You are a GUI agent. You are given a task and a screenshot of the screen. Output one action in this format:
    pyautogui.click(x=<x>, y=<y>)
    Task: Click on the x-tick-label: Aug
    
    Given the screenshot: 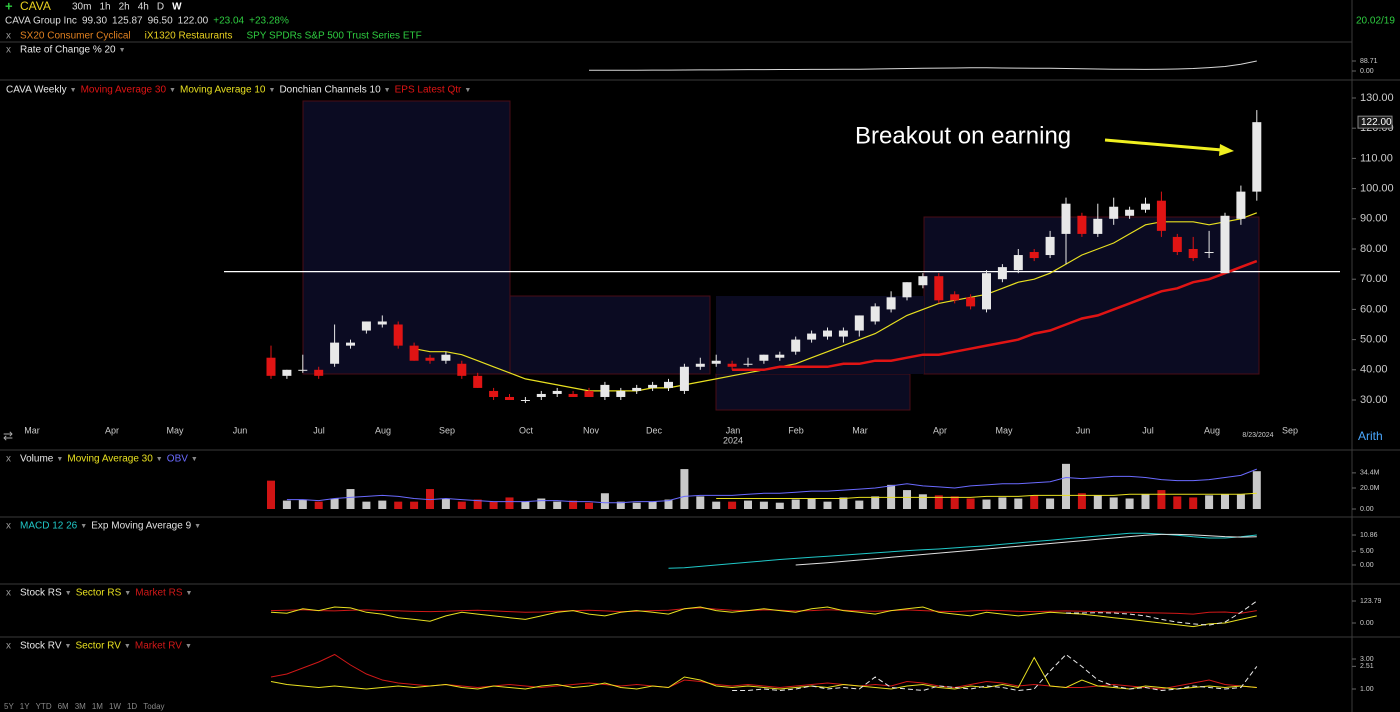 What is the action you would take?
    pyautogui.click(x=383, y=430)
    